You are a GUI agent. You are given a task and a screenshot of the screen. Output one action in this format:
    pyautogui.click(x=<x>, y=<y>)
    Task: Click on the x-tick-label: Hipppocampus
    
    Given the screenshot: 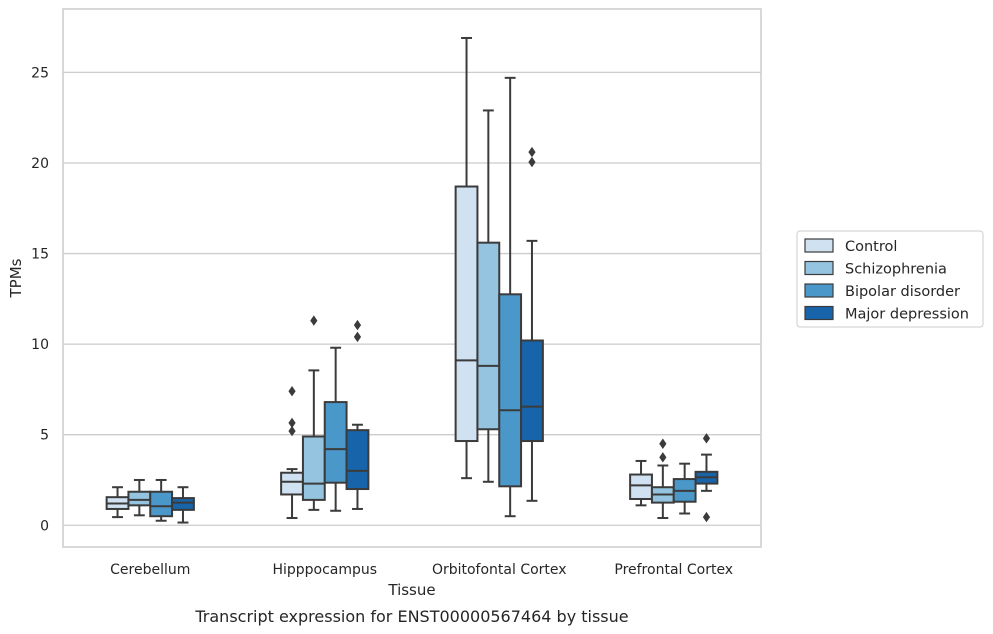 What is the action you would take?
    pyautogui.click(x=324, y=570)
    